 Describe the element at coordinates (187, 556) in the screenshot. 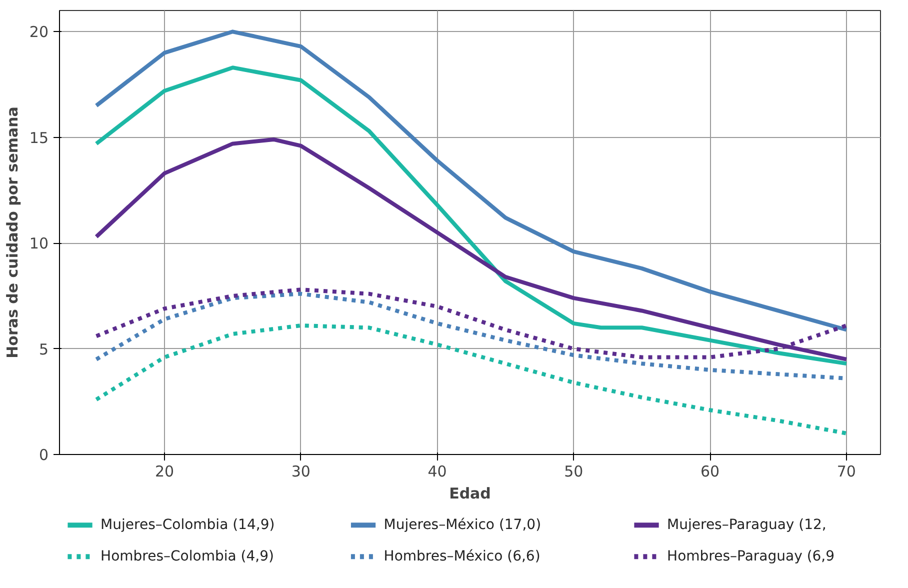

I see `legend-label: Hombres–Colombia (4,9)` at that location.